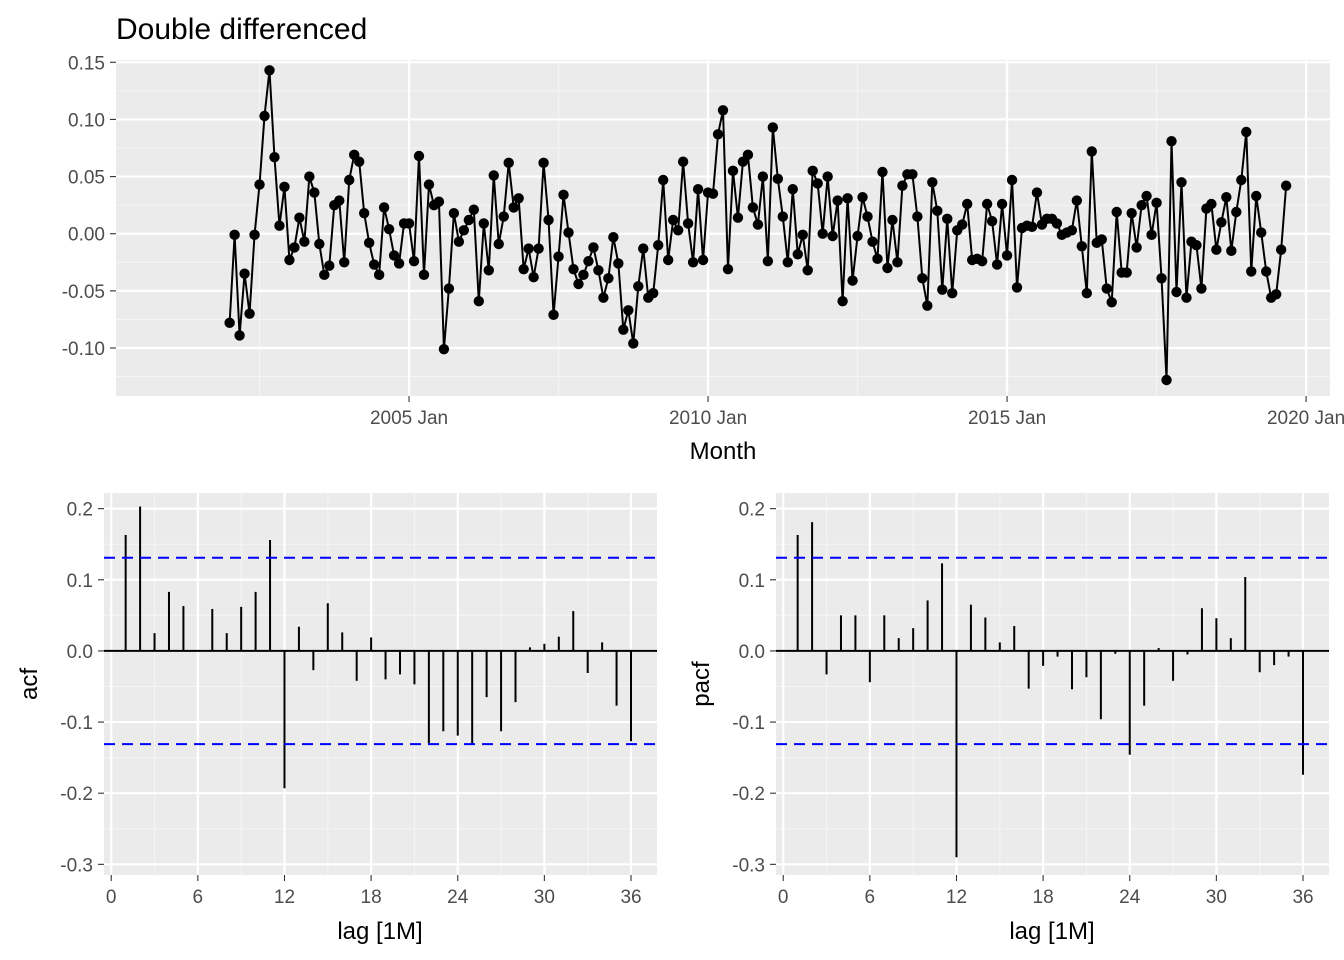 Image resolution: width=1344 pixels, height=960 pixels. I want to click on pacf-y-axis: -0.3 -0.2 -0.1 0.0 0.1 0.2, so click(754, 688).